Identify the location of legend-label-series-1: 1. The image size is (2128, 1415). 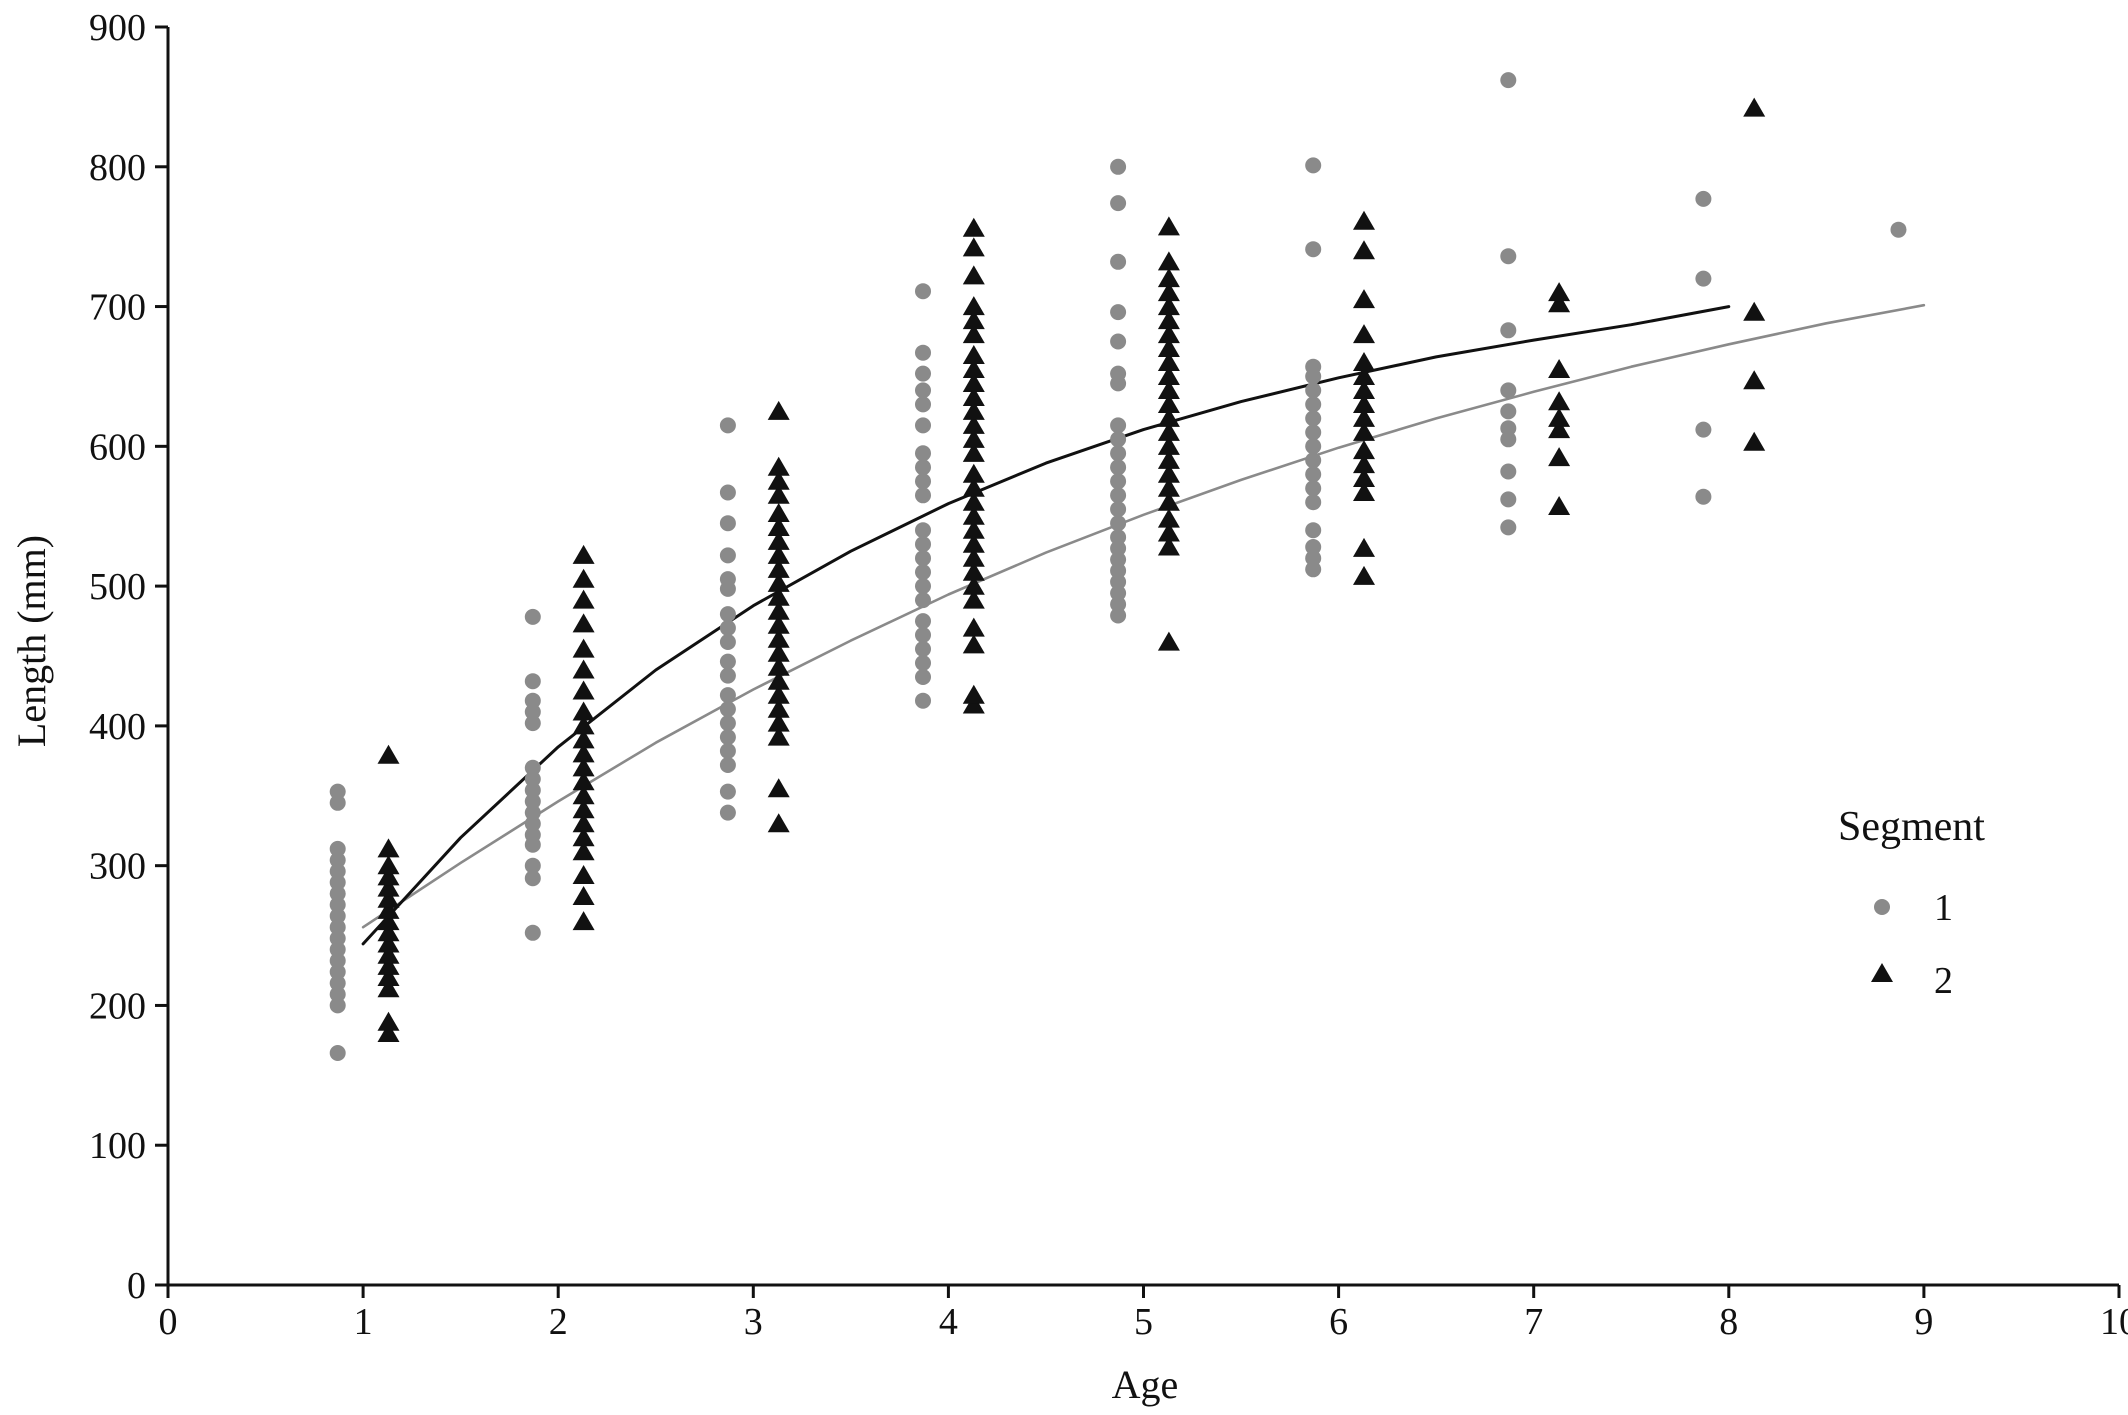
(1943, 908).